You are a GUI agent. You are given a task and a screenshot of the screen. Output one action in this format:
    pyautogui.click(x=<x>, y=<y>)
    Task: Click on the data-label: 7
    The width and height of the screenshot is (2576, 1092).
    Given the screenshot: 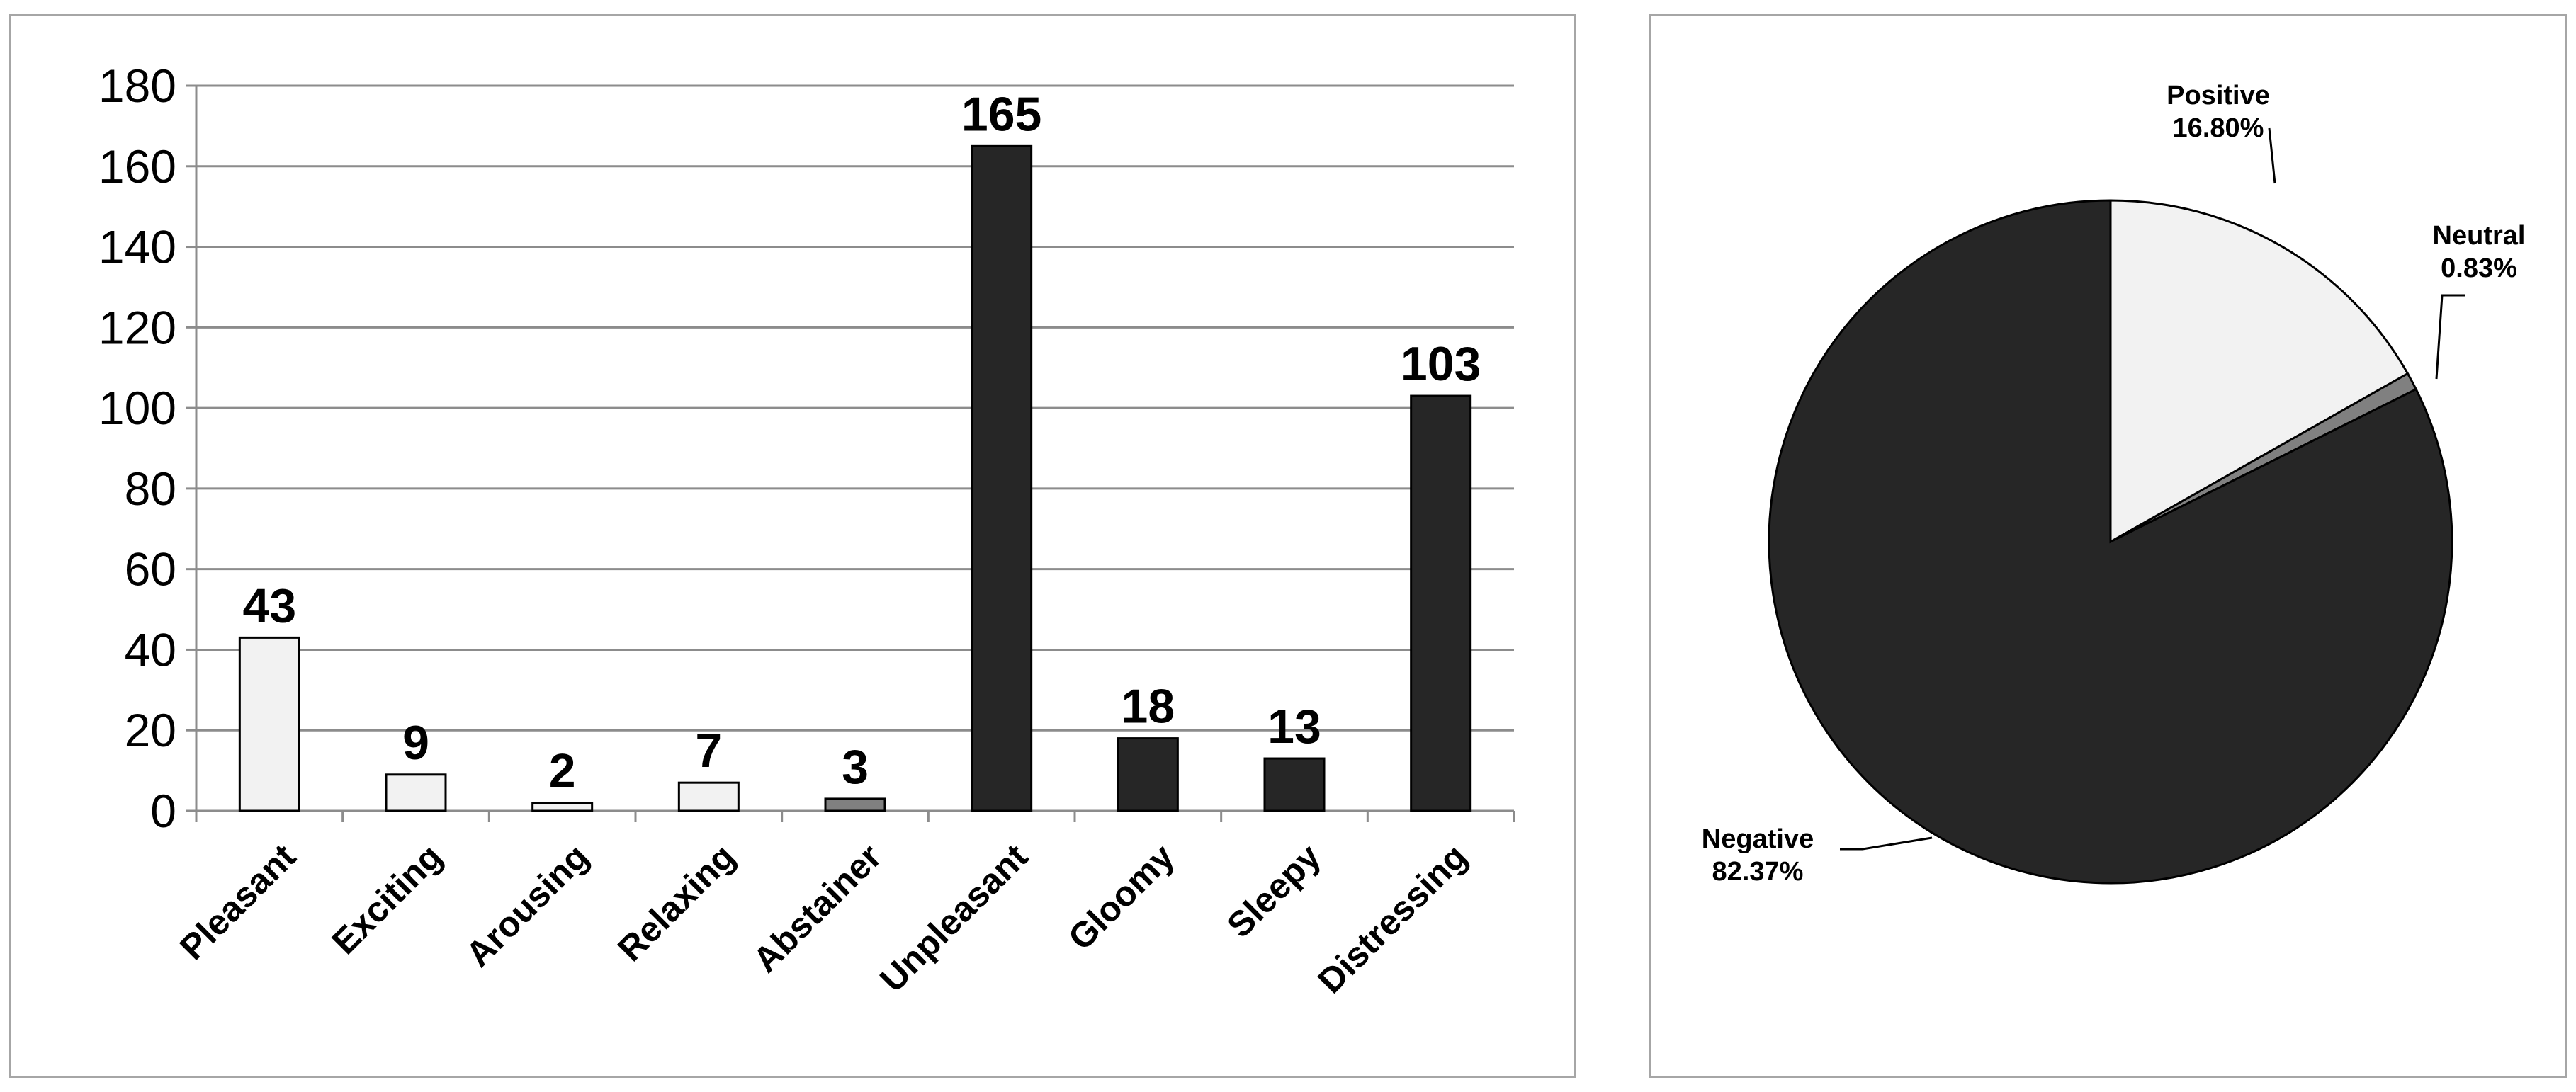 What is the action you would take?
    pyautogui.click(x=708, y=751)
    